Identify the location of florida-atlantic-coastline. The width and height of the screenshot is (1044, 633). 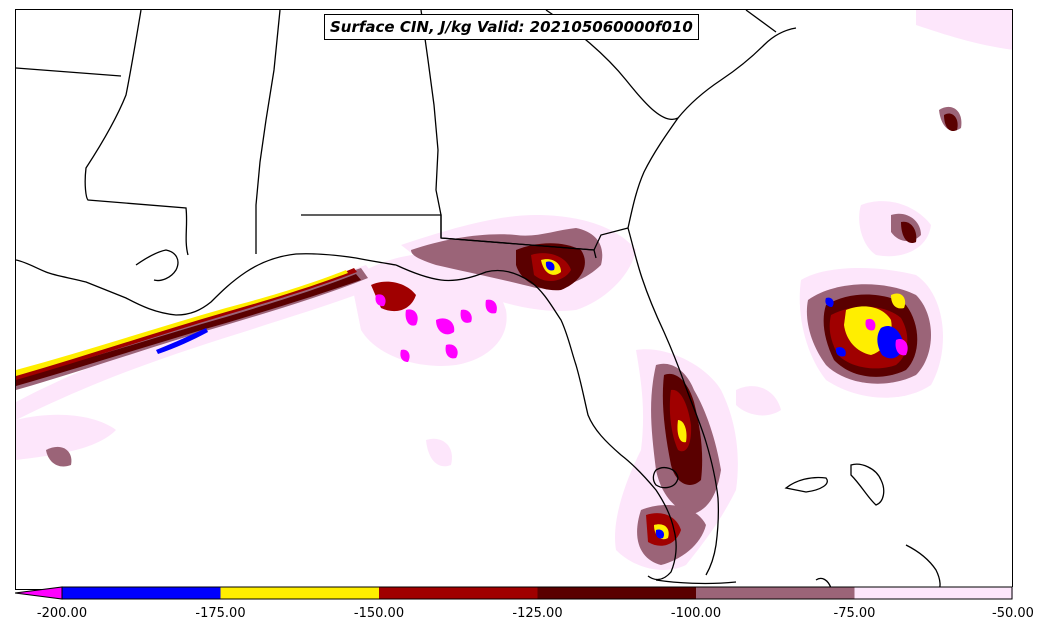
(673, 401).